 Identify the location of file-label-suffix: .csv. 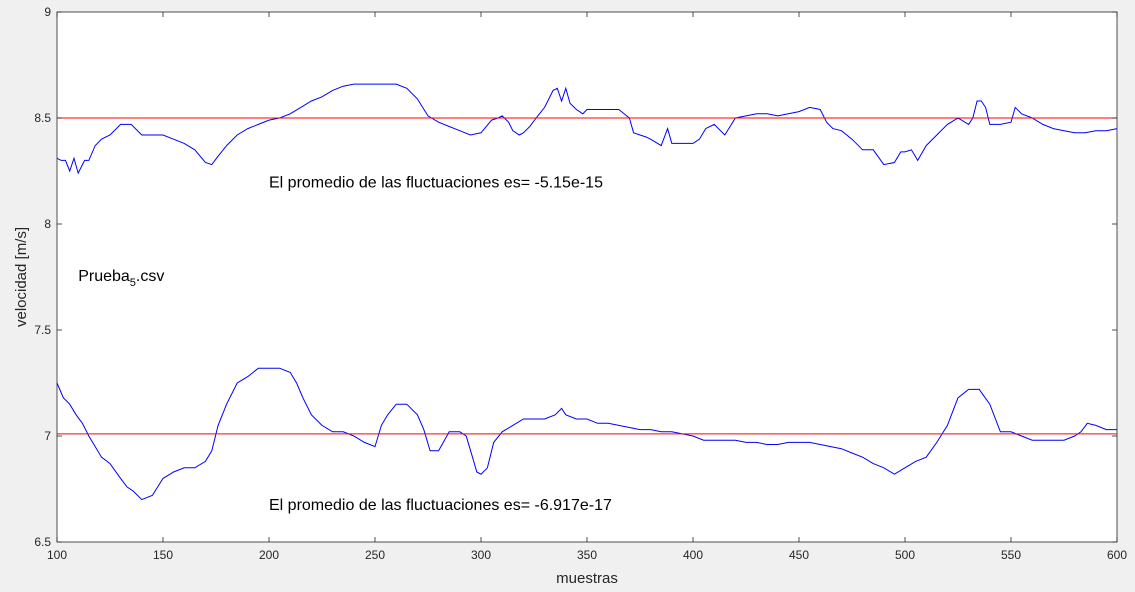
(150, 276).